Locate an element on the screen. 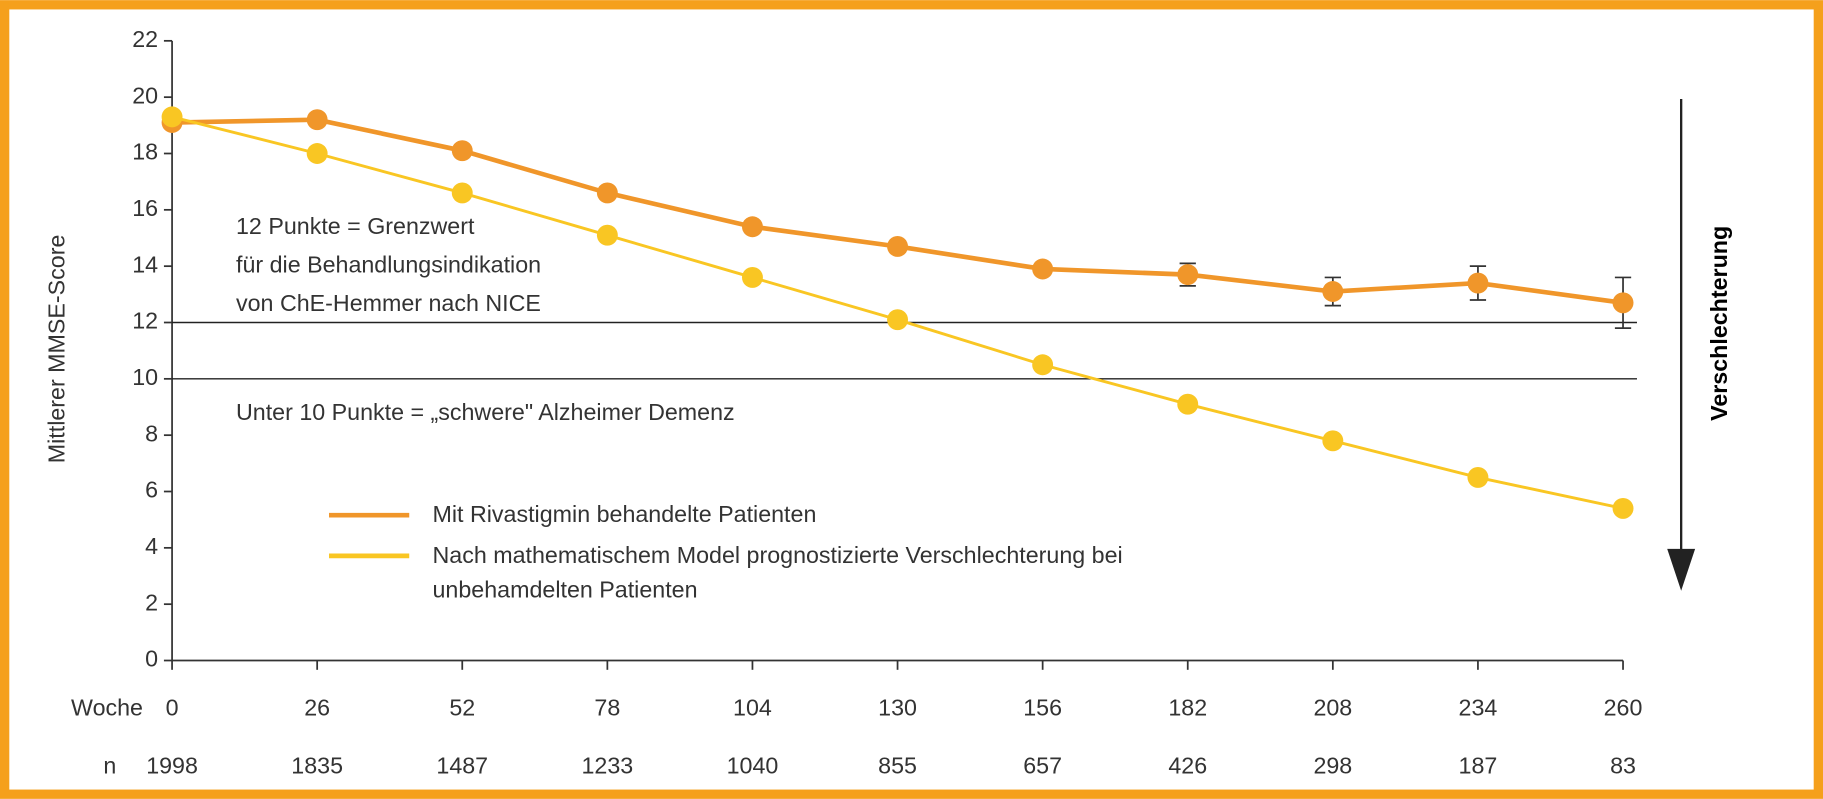  y-tick-label: 12 is located at coordinates (145, 321).